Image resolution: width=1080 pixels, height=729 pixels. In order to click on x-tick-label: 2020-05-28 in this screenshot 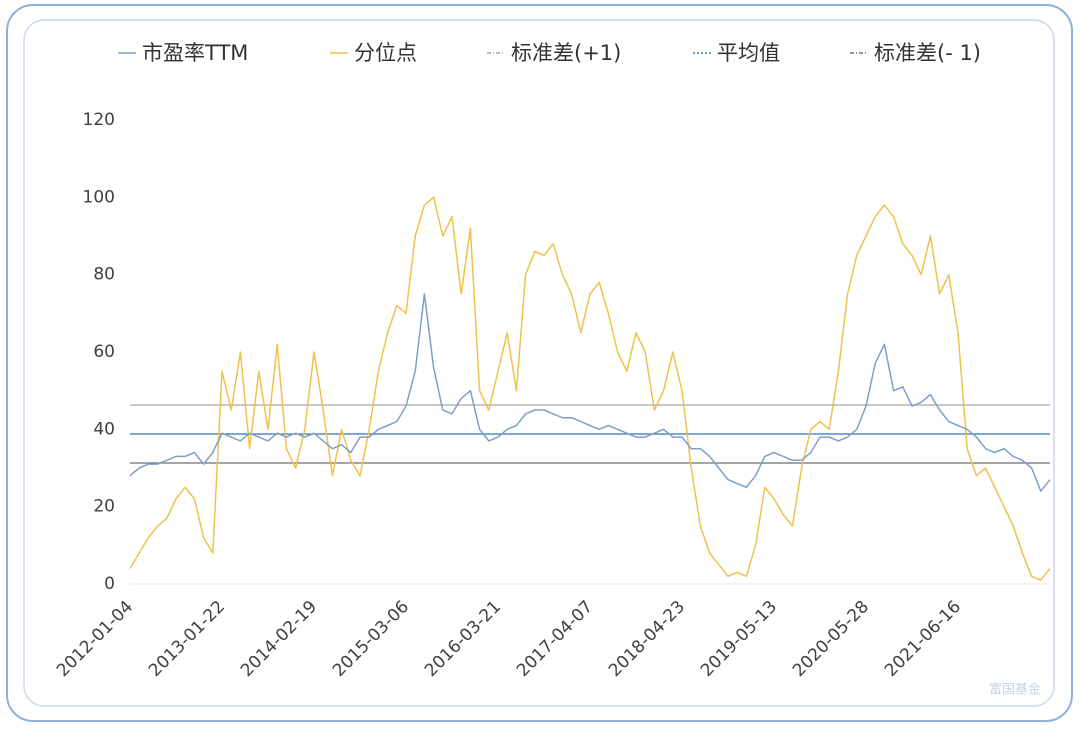, I will do `click(831, 639)`.